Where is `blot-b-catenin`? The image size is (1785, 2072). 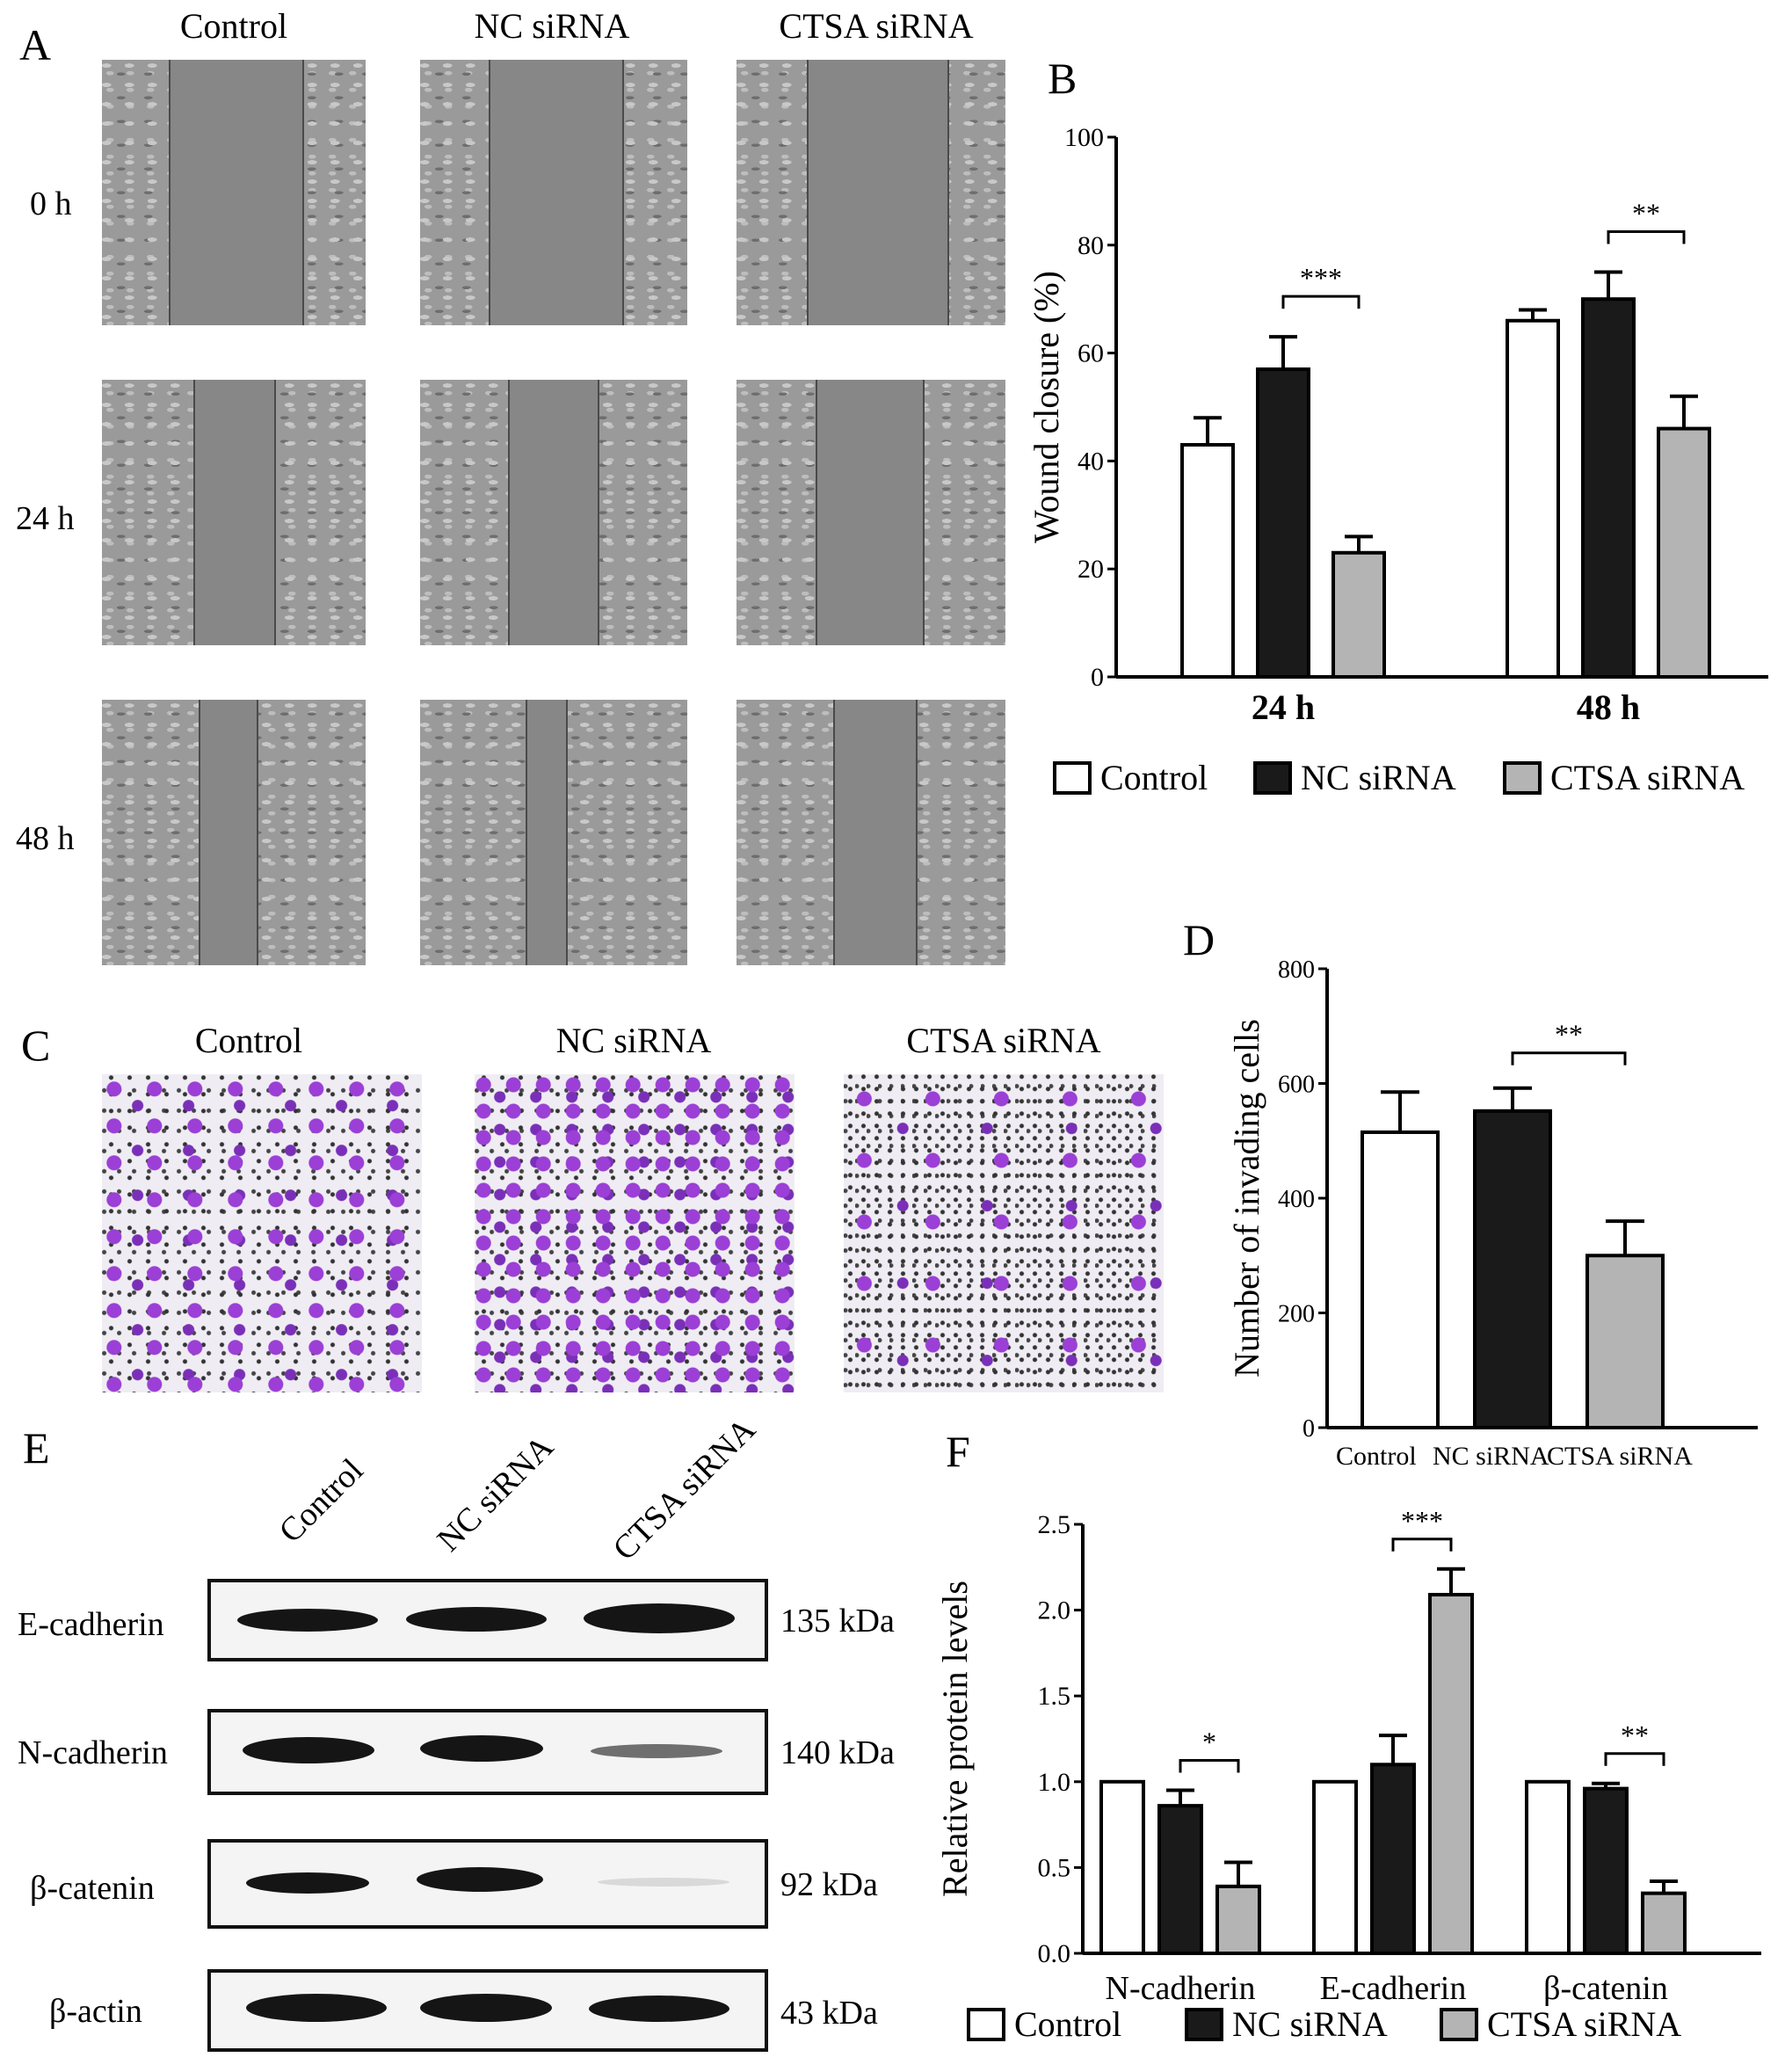
blot-b-catenin is located at coordinates (487, 1884).